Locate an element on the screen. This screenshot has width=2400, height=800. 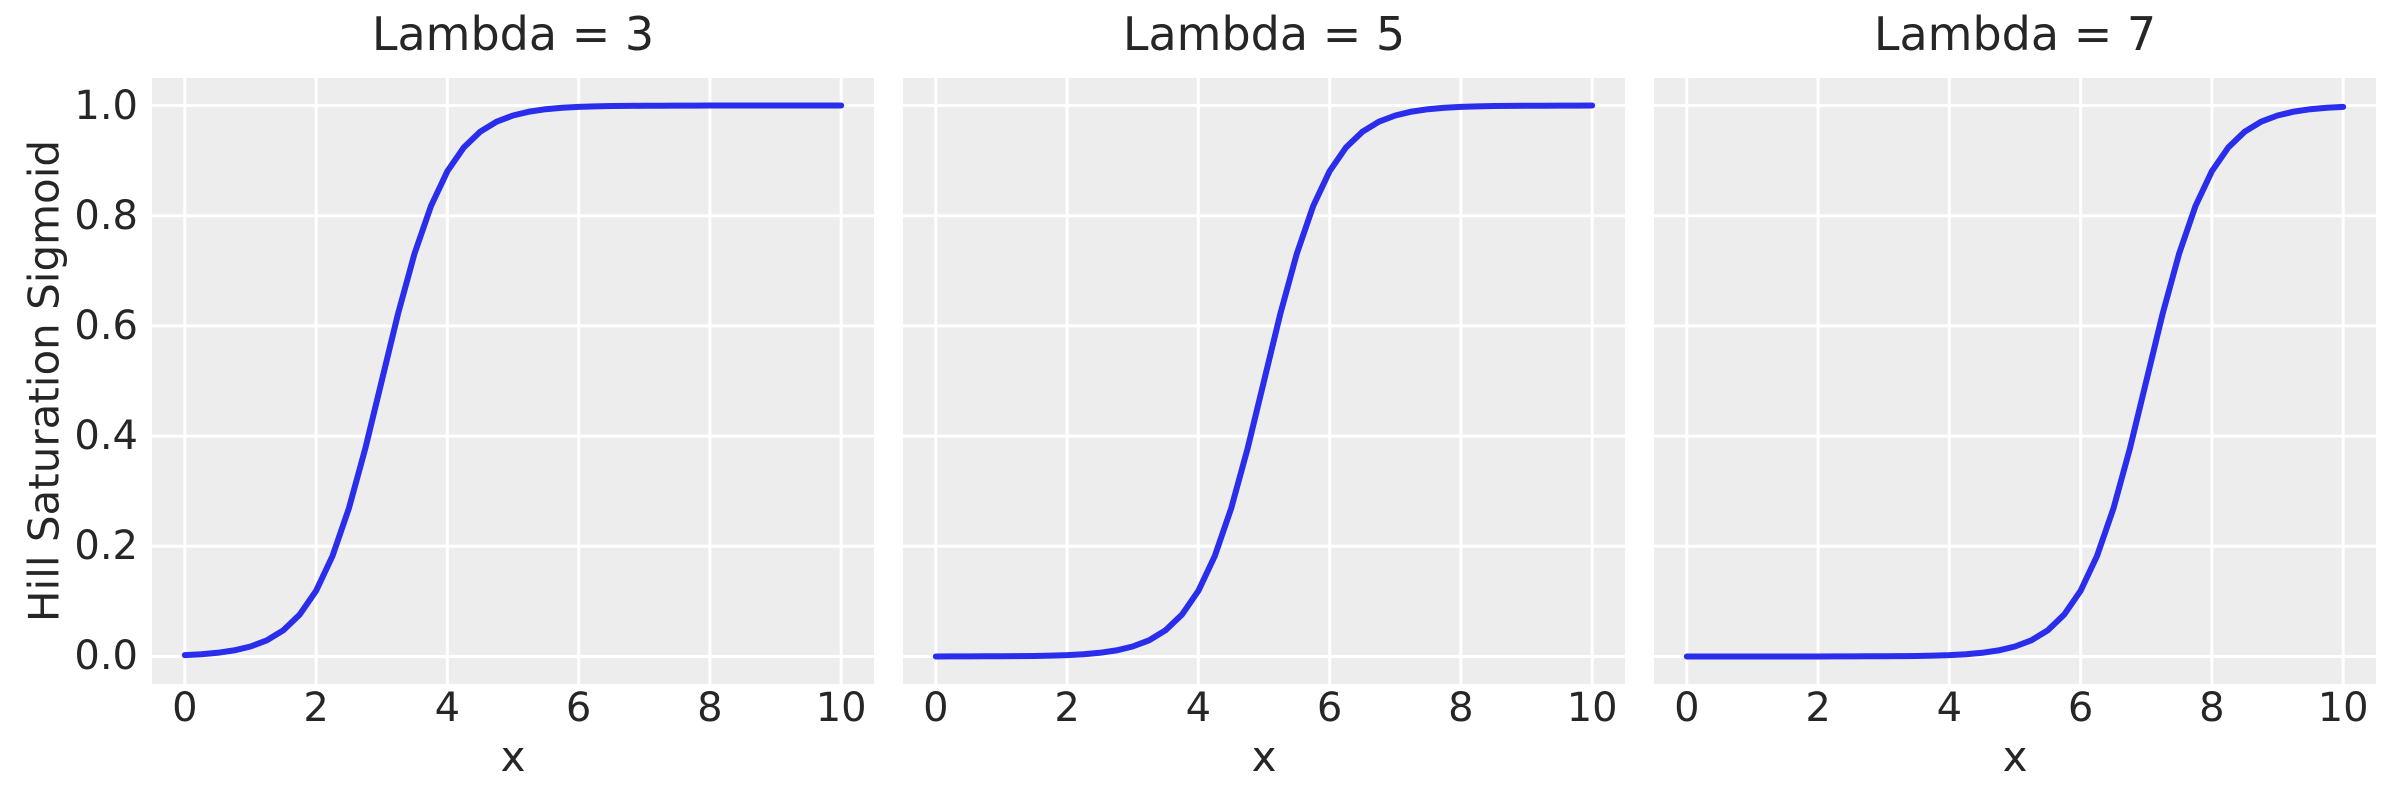
subplot-title: Lambda = 3 is located at coordinates (513, 34).